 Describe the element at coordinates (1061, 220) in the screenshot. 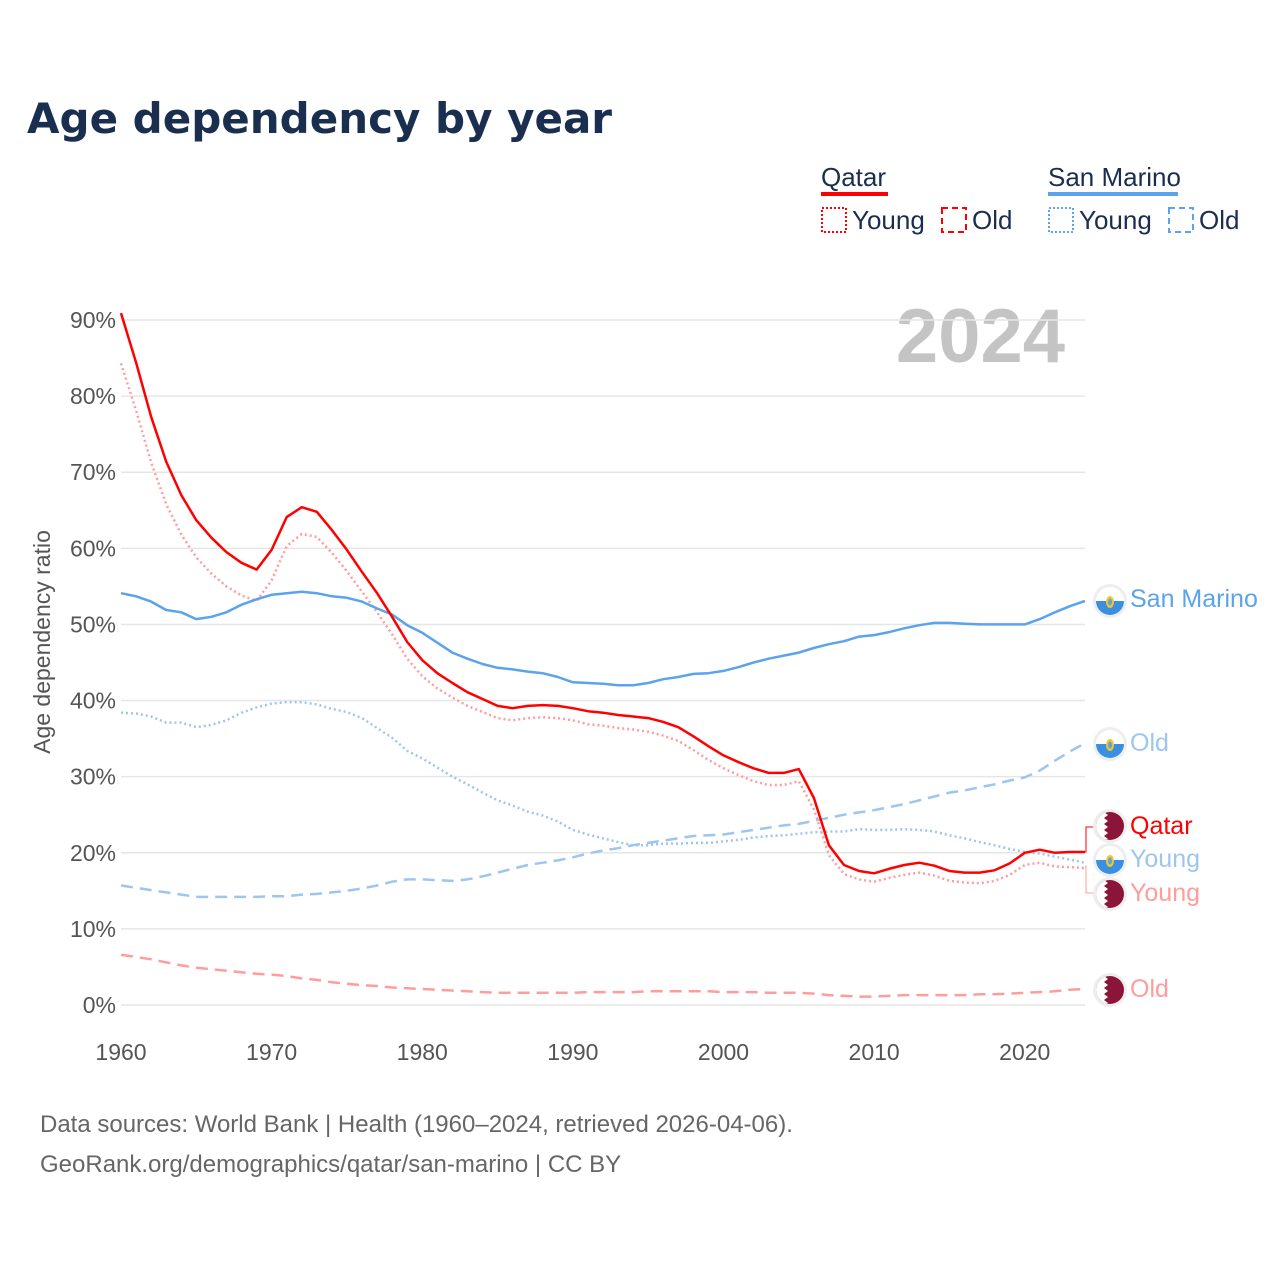

I see `legend-san-marino-young-swatch` at that location.